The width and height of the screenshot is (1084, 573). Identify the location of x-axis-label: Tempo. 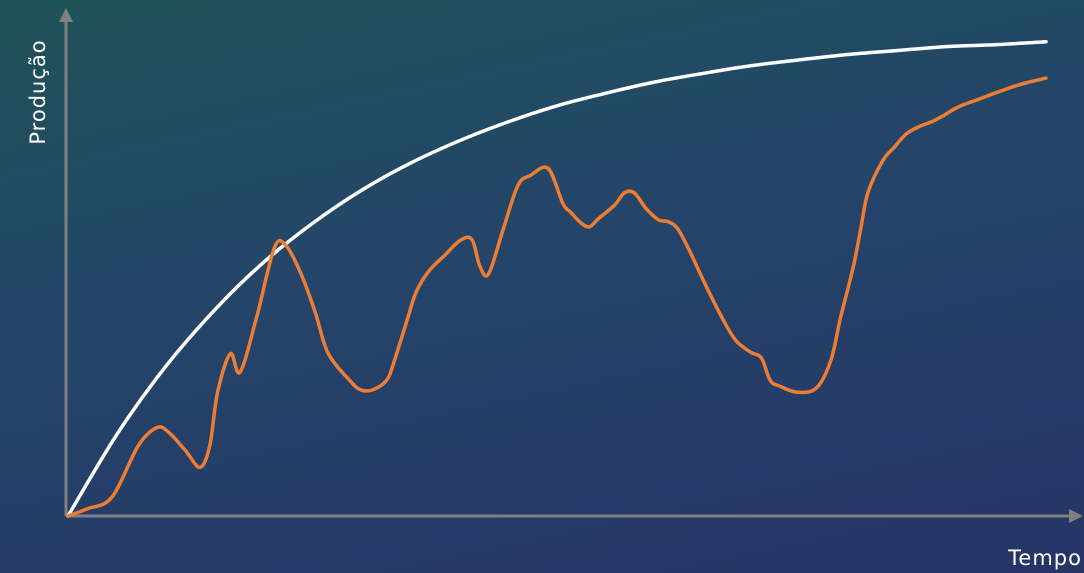
(1044, 558).